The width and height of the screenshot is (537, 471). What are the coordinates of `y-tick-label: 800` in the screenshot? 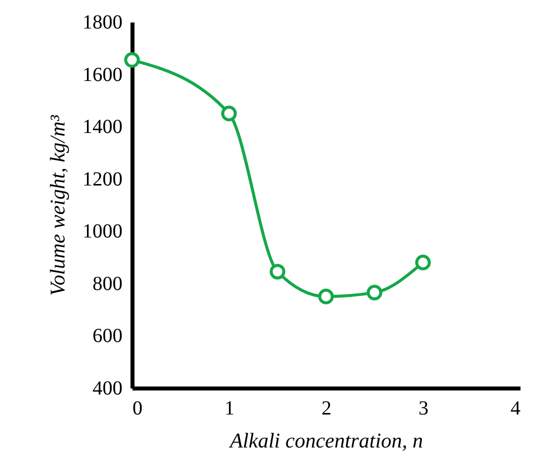 It's located at (107, 283).